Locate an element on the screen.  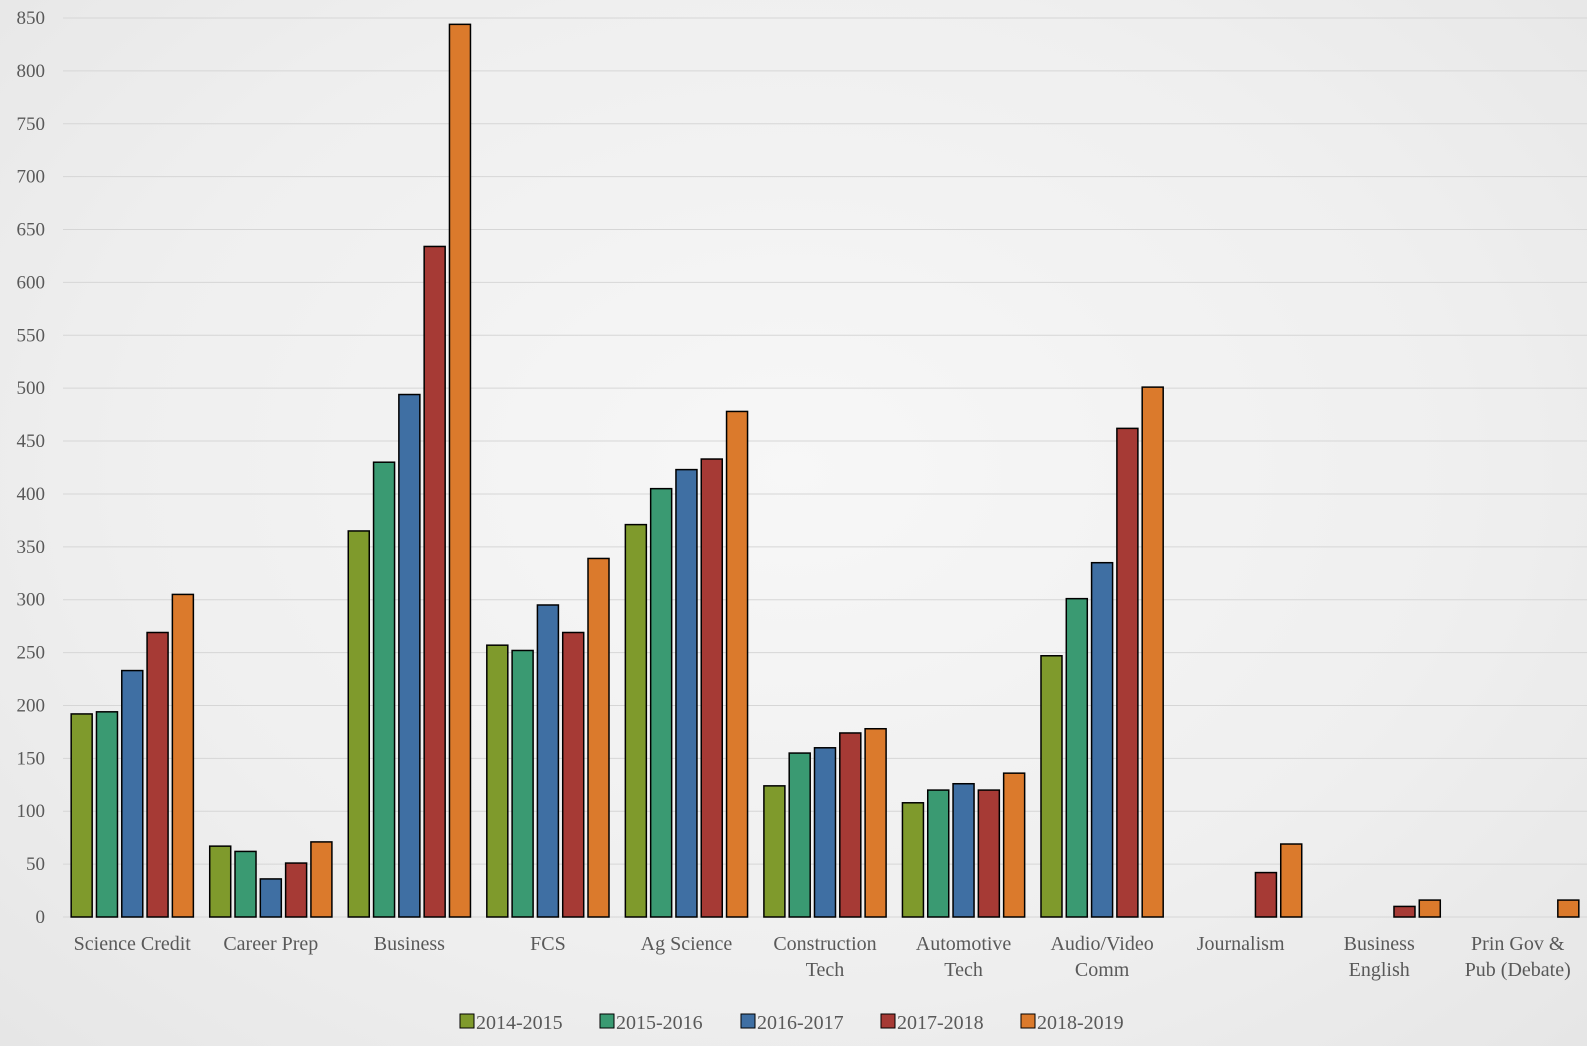
legend-item: 2015-2016 is located at coordinates (651, 1023).